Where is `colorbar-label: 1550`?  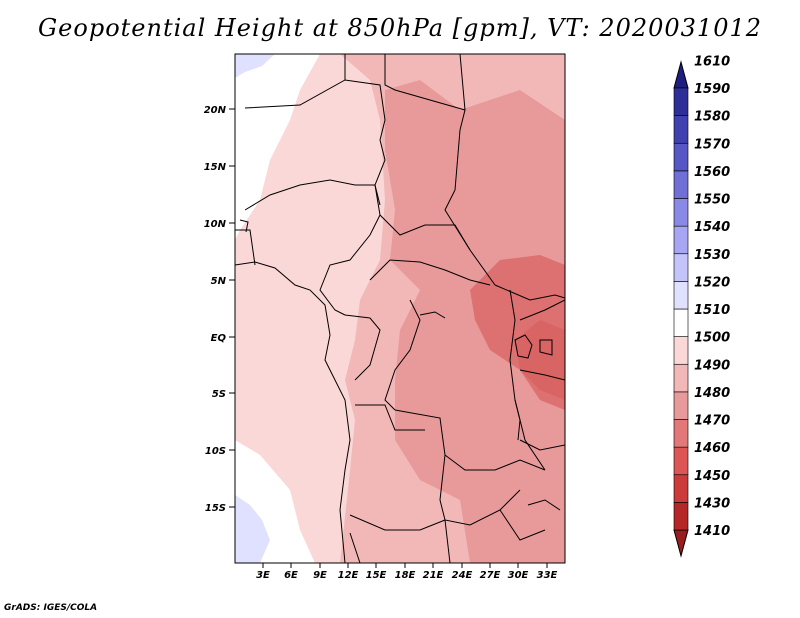 colorbar-label: 1550 is located at coordinates (712, 200).